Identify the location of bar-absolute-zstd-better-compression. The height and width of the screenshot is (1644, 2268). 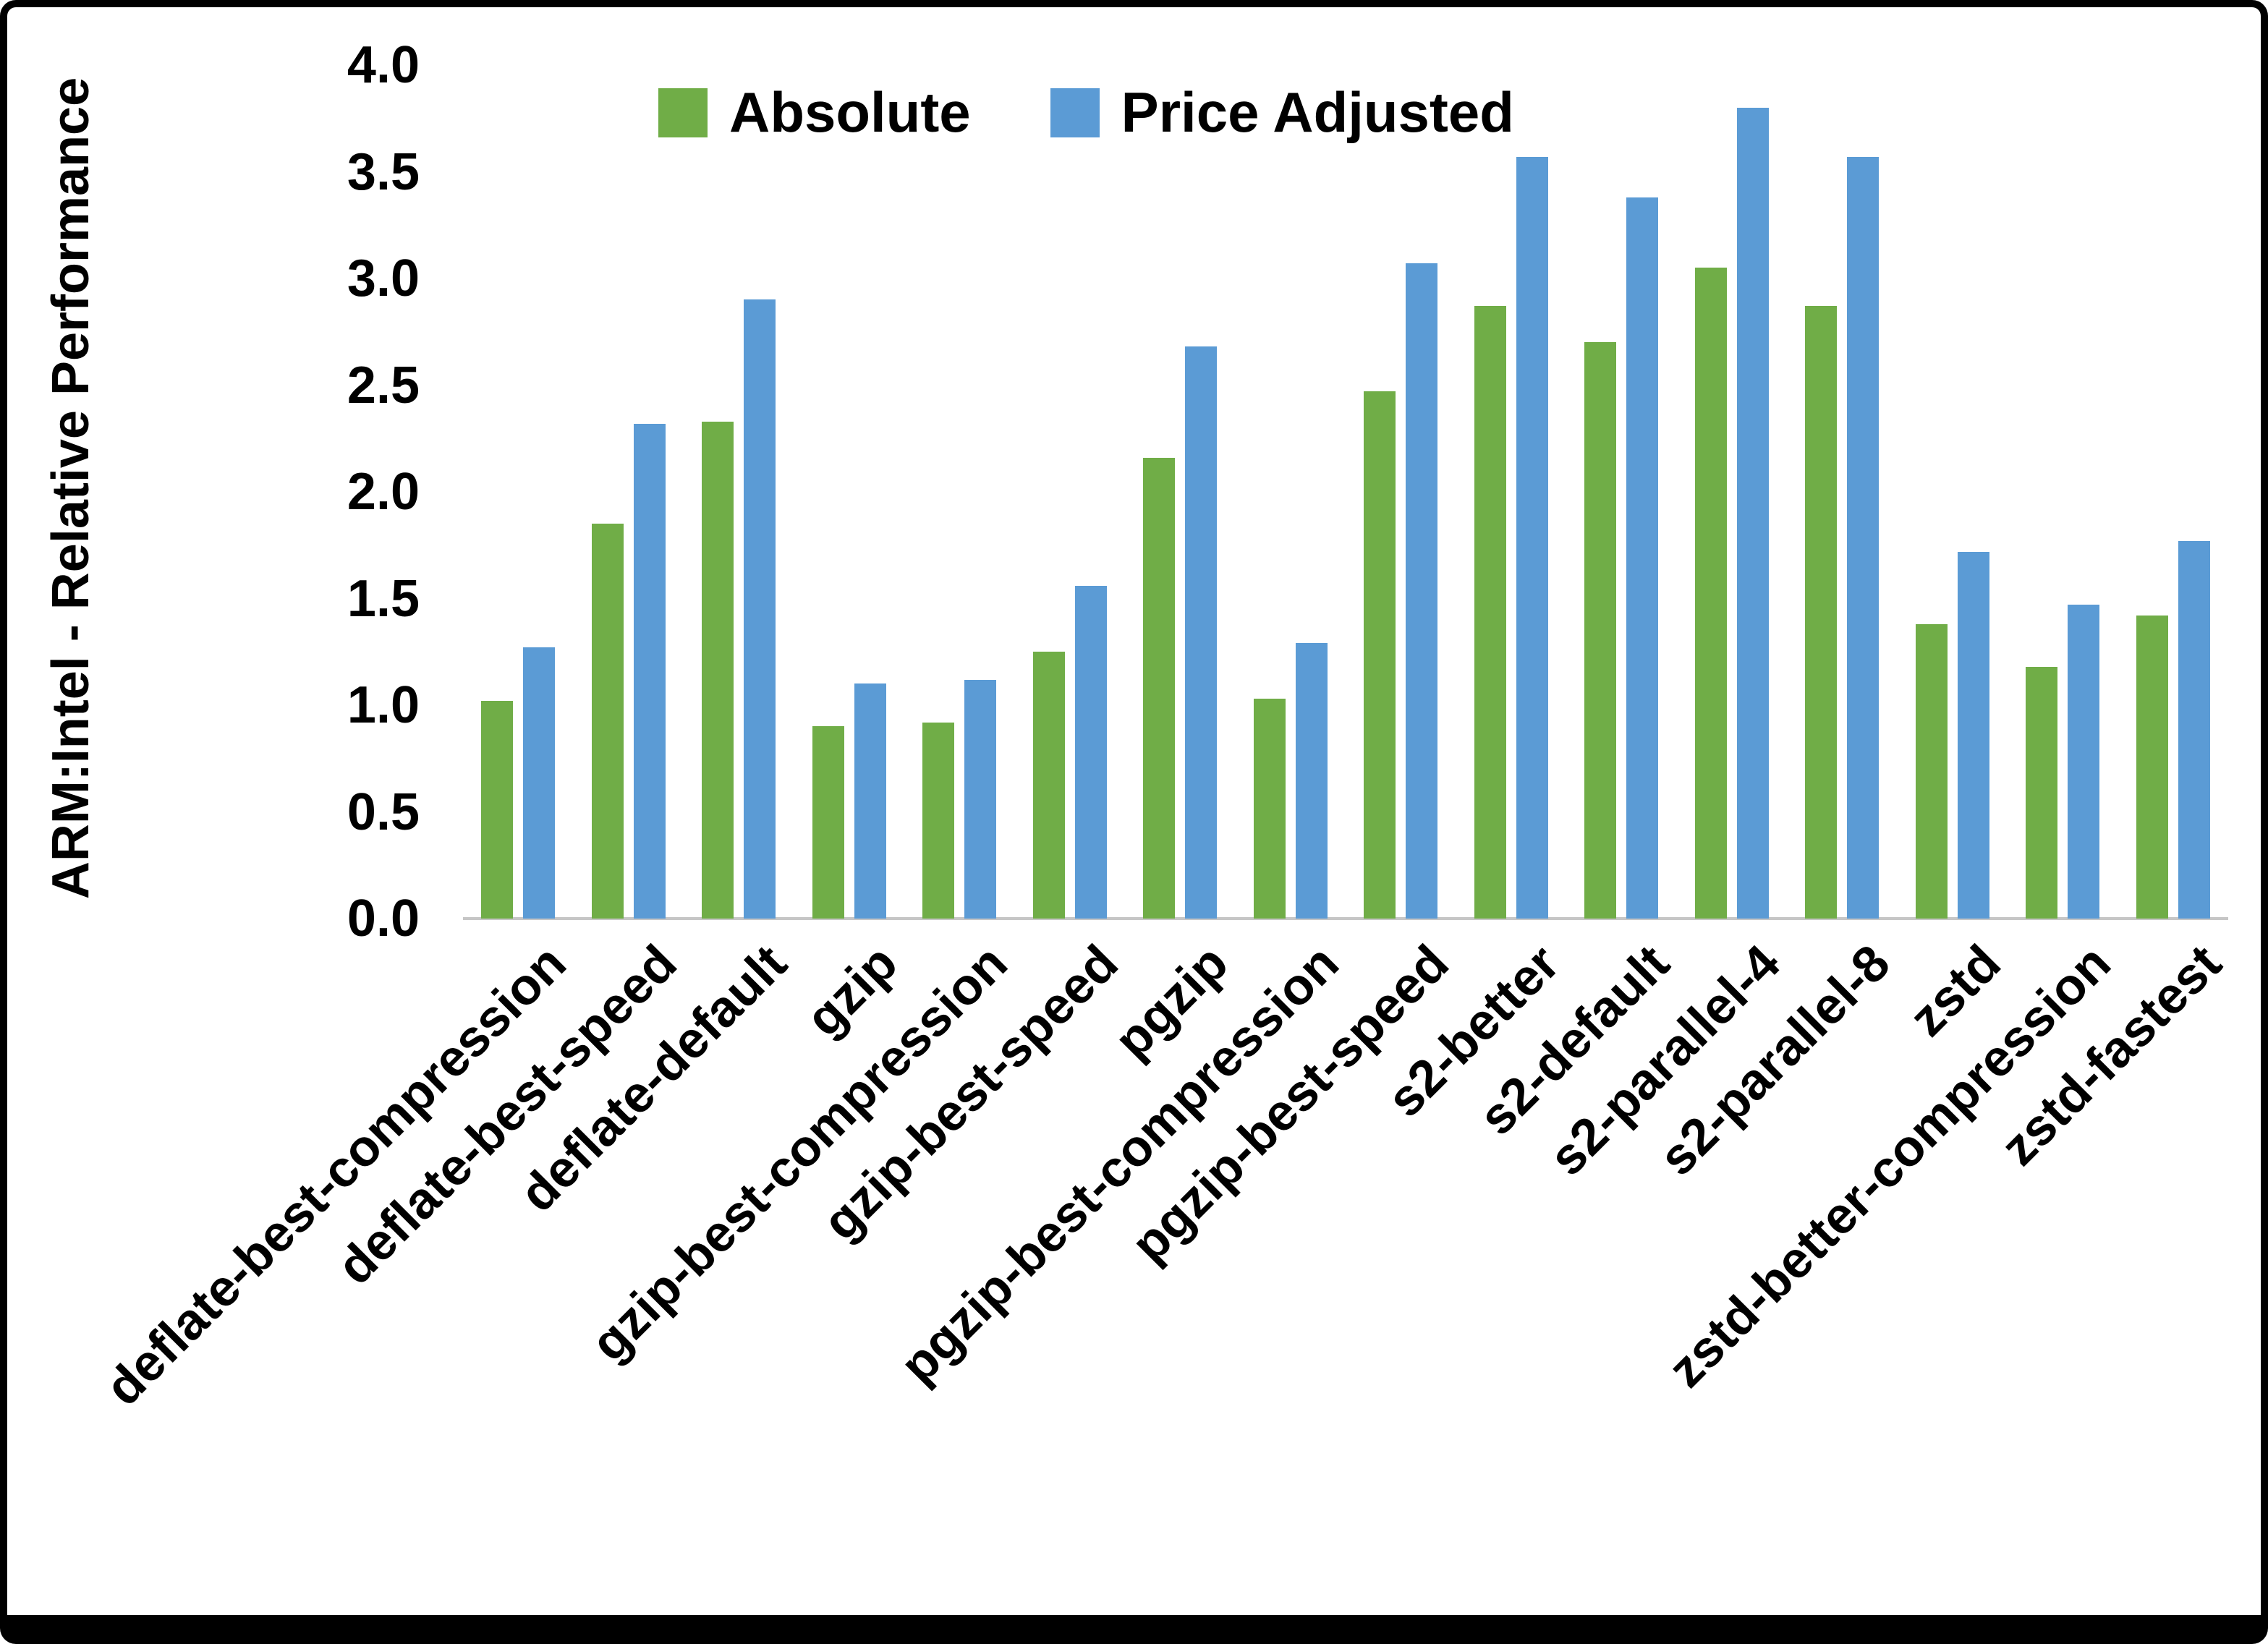
(2041, 793).